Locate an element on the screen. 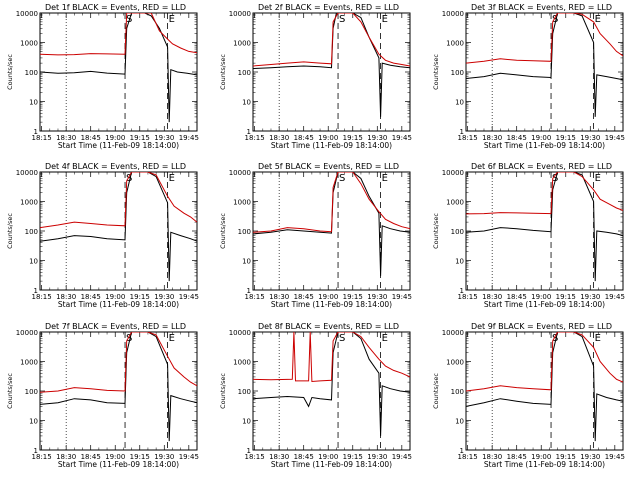 The image size is (640, 480). panel-title: Det 6f BLACK = Events, RED = LLD is located at coordinates (541, 166).